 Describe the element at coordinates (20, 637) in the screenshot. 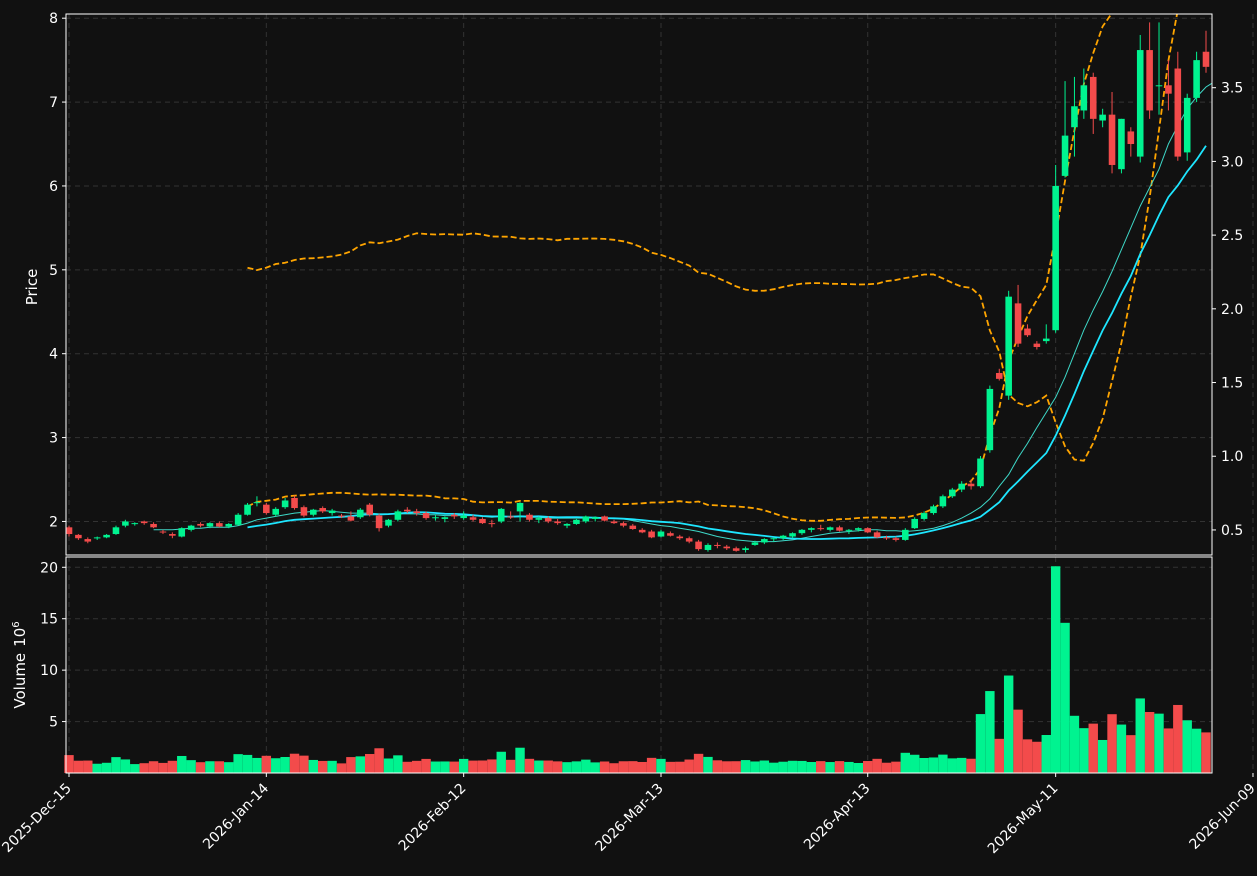

I see `volume-exponent-base: 10` at that location.